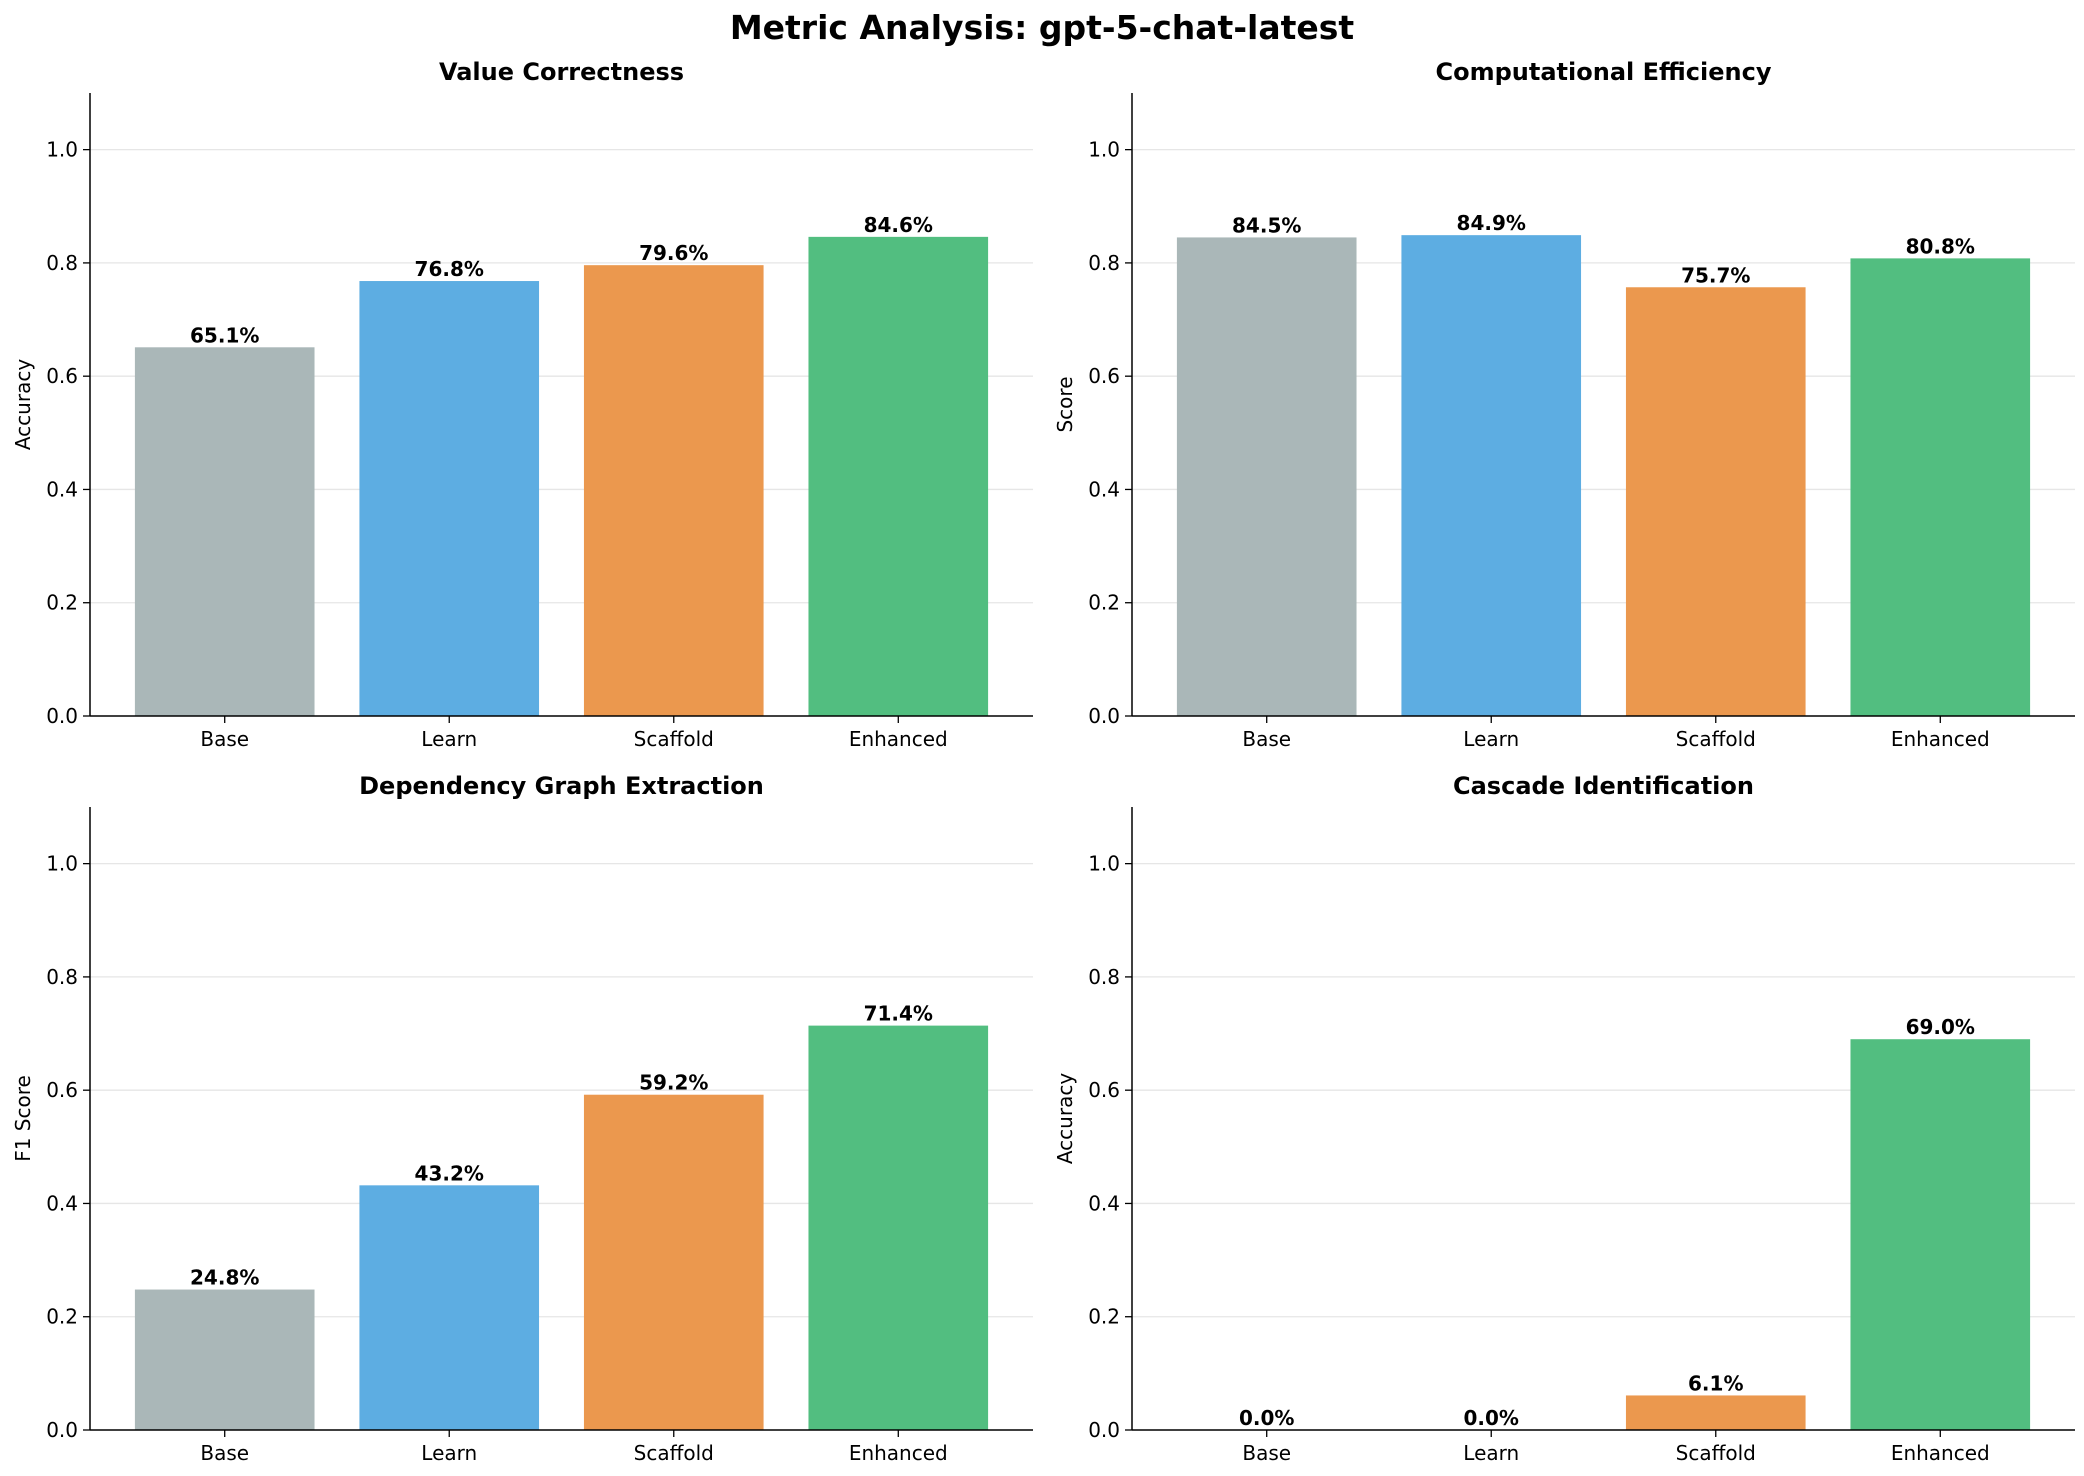 The image size is (2084, 1476). I want to click on chart-1-ytick-0: 0.0, so click(1104, 716).